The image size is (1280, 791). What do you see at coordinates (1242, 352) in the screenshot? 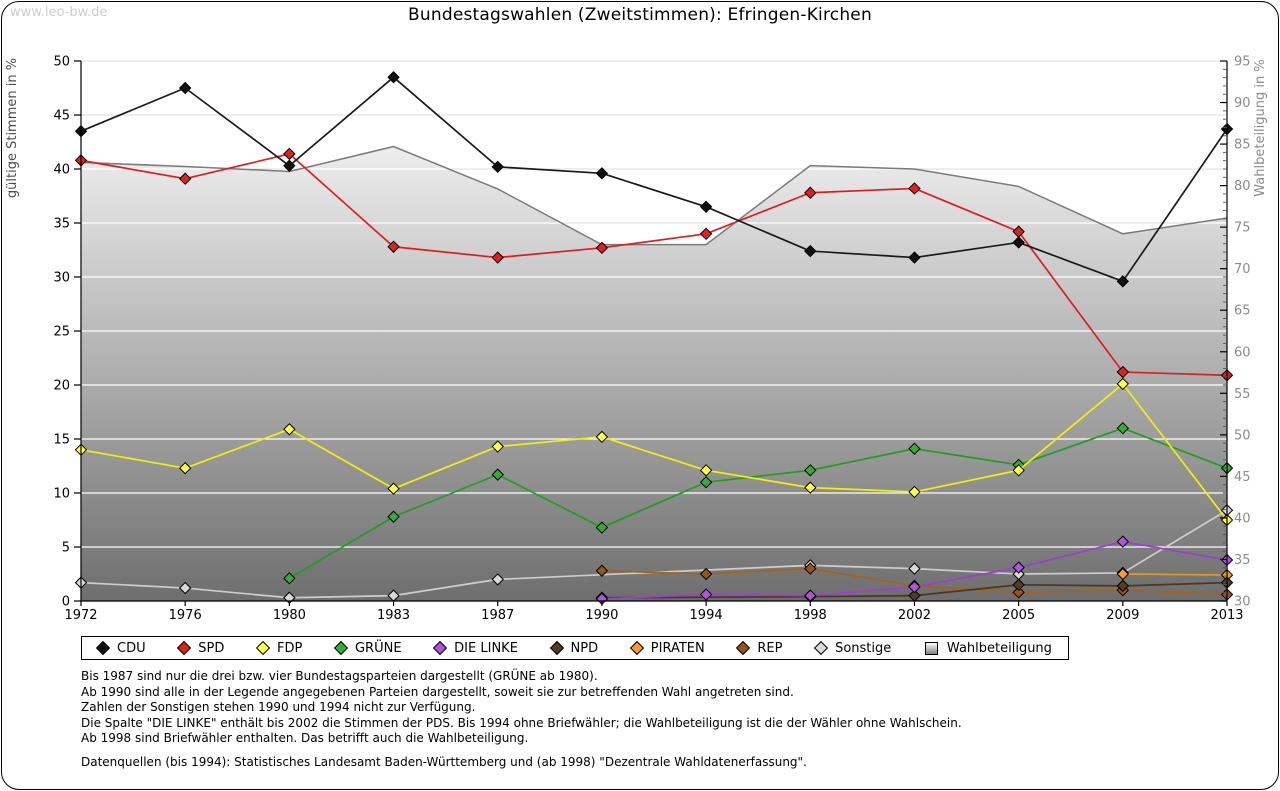
I see `svg-text: 60` at bounding box center [1242, 352].